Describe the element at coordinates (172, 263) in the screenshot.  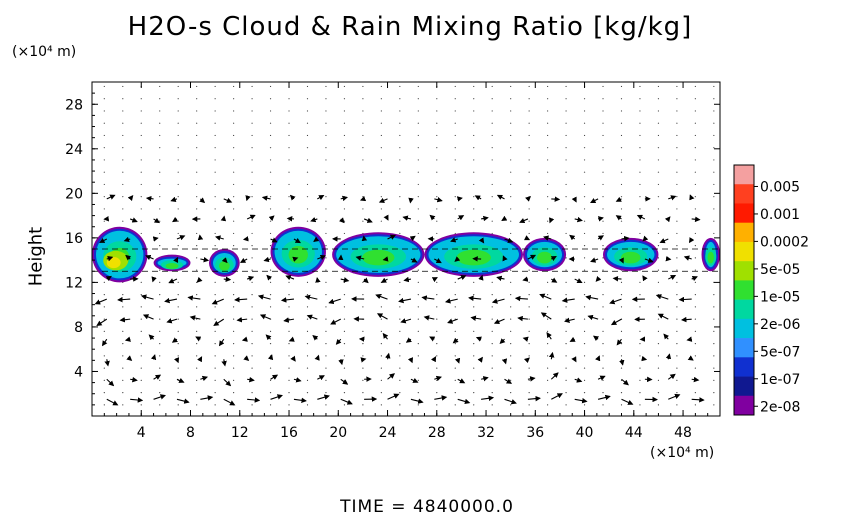
I see `cloud-blob` at that location.